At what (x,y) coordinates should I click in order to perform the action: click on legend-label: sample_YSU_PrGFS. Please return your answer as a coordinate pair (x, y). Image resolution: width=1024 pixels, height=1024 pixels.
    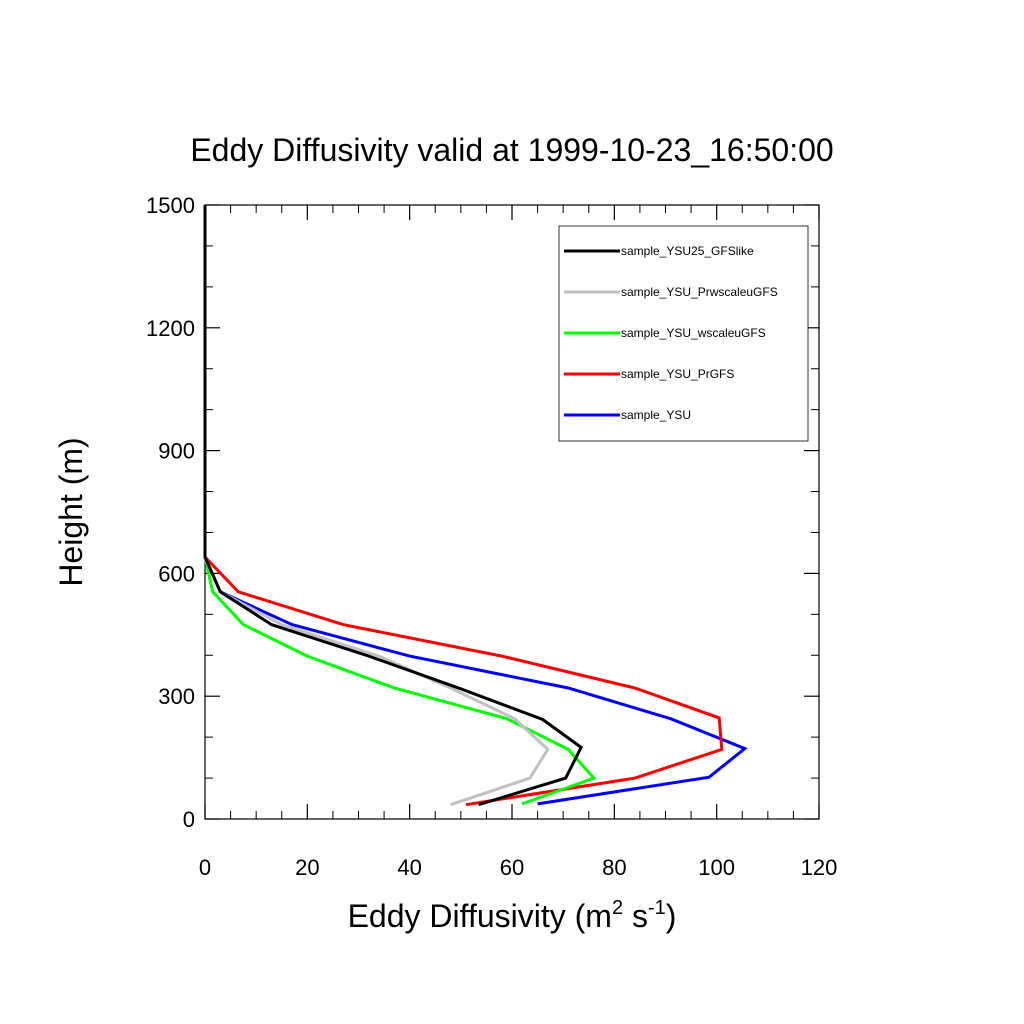
    Looking at the image, I should click on (677, 374).